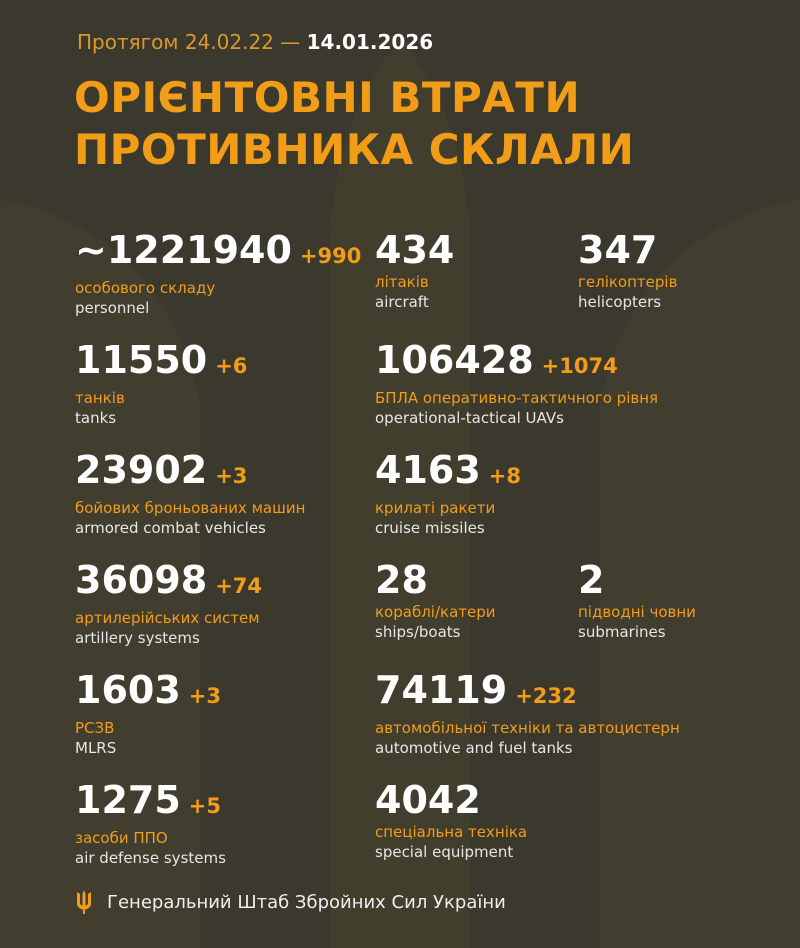 This screenshot has height=948, width=800. What do you see at coordinates (306, 902) in the screenshot?
I see `footer-text: Генеральний Штаб Збройних Сил України` at bounding box center [306, 902].